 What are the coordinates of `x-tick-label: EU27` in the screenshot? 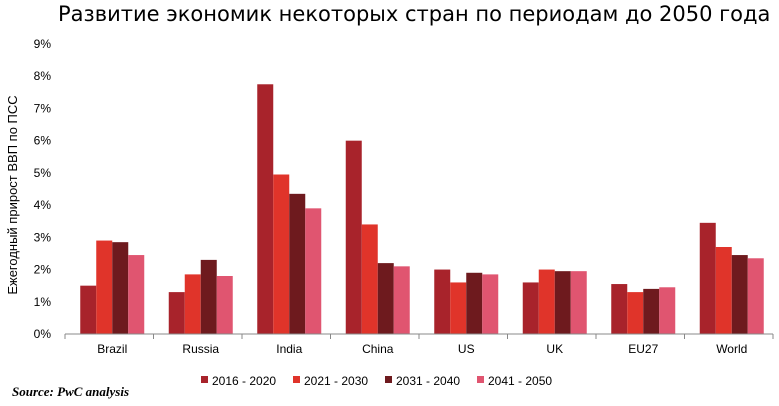 It's located at (643, 349).